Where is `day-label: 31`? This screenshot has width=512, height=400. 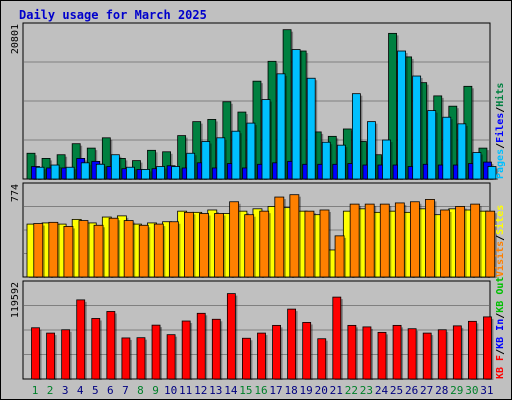 day-label: 31 is located at coordinates (486, 390).